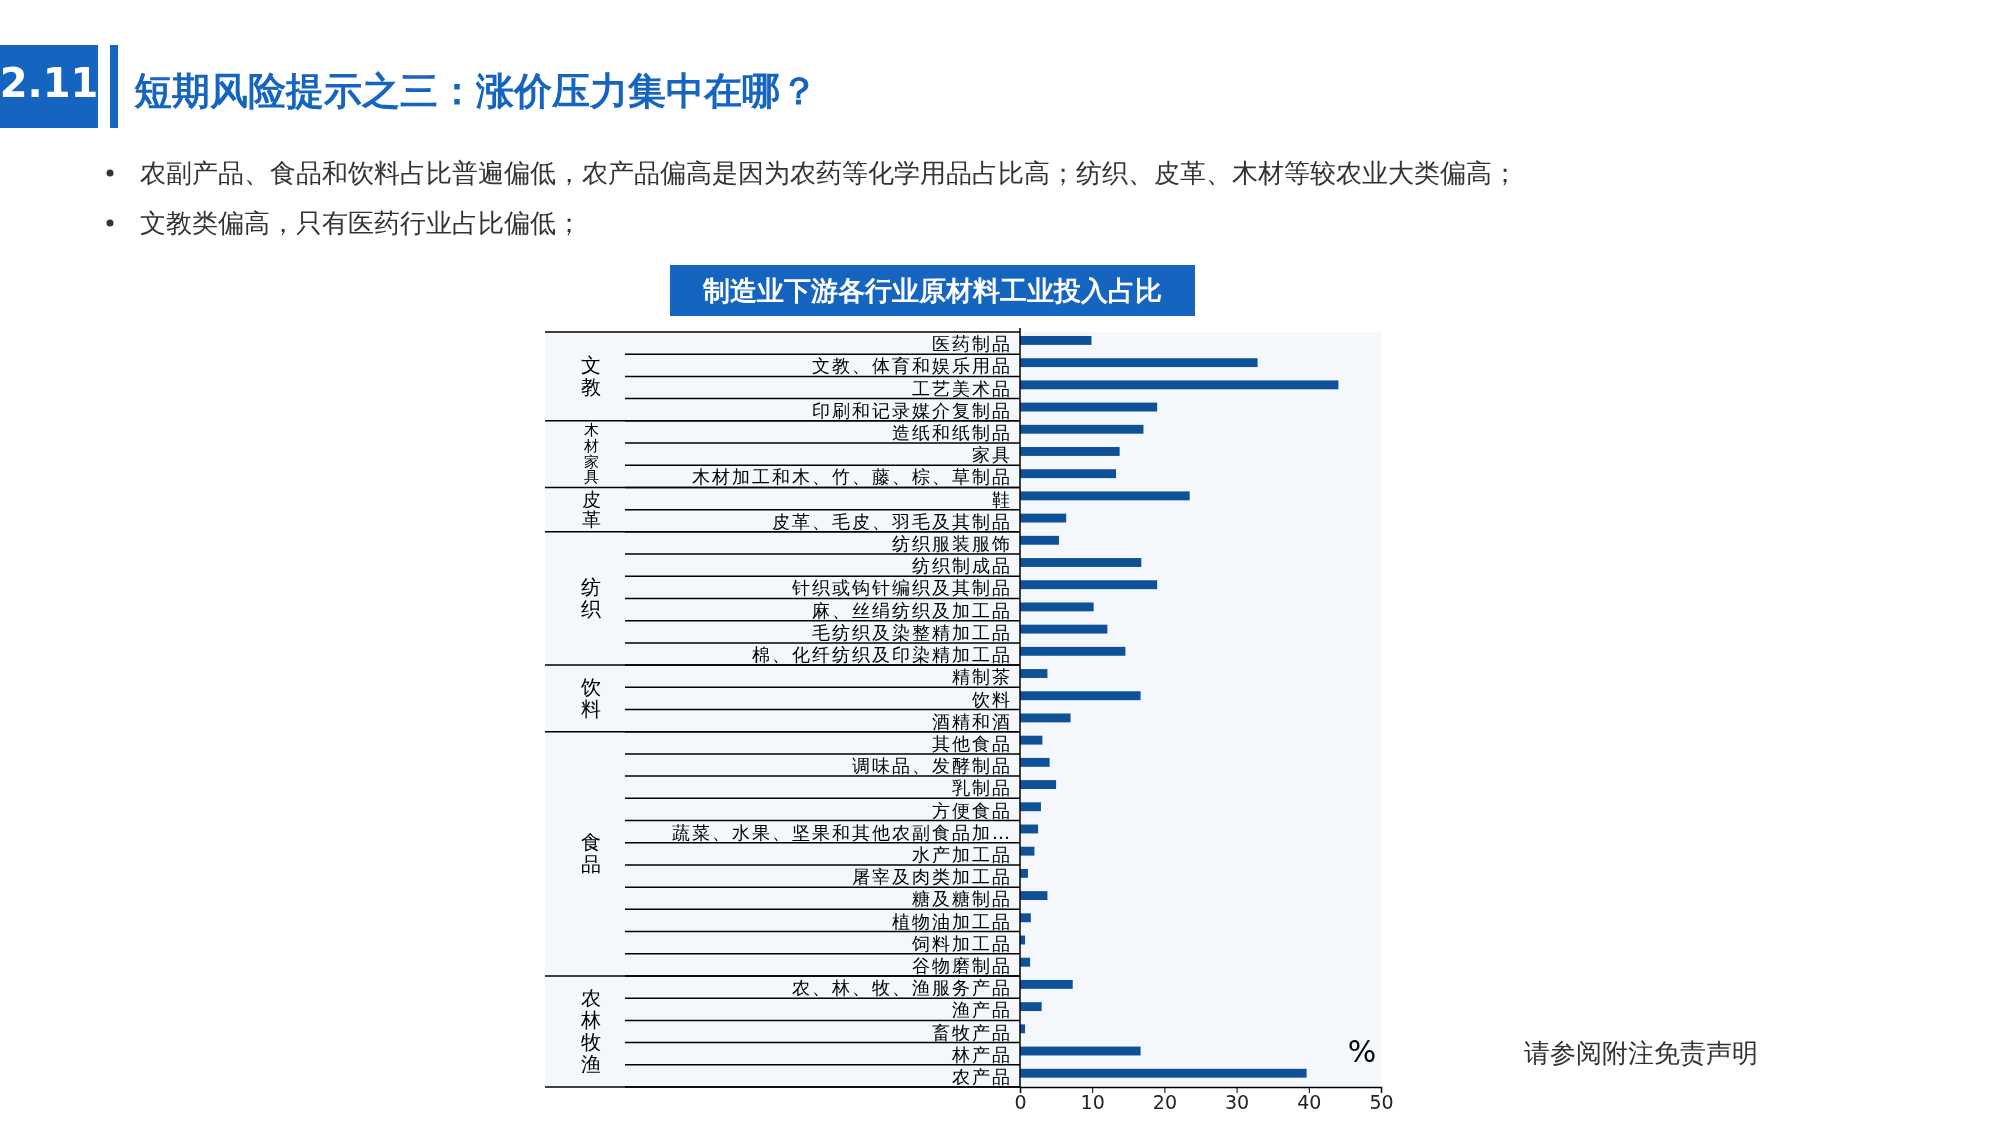 Image resolution: width=2000 pixels, height=1125 pixels. I want to click on x-tick-label: 0, so click(1020, 1102).